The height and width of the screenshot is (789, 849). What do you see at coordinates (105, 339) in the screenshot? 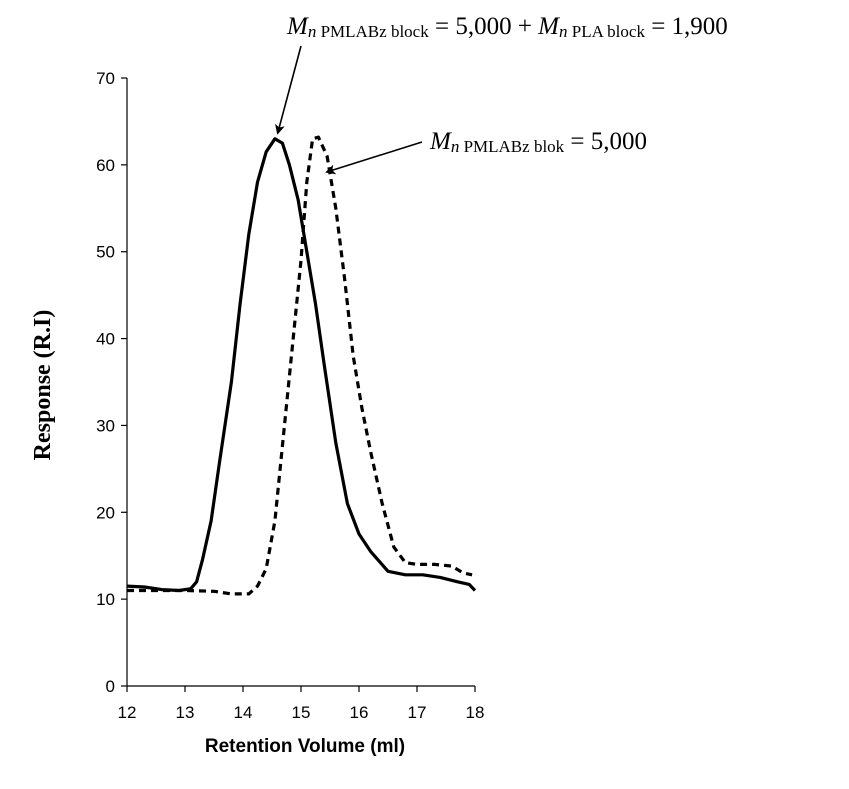
I see `y-tick-label: 40` at bounding box center [105, 339].